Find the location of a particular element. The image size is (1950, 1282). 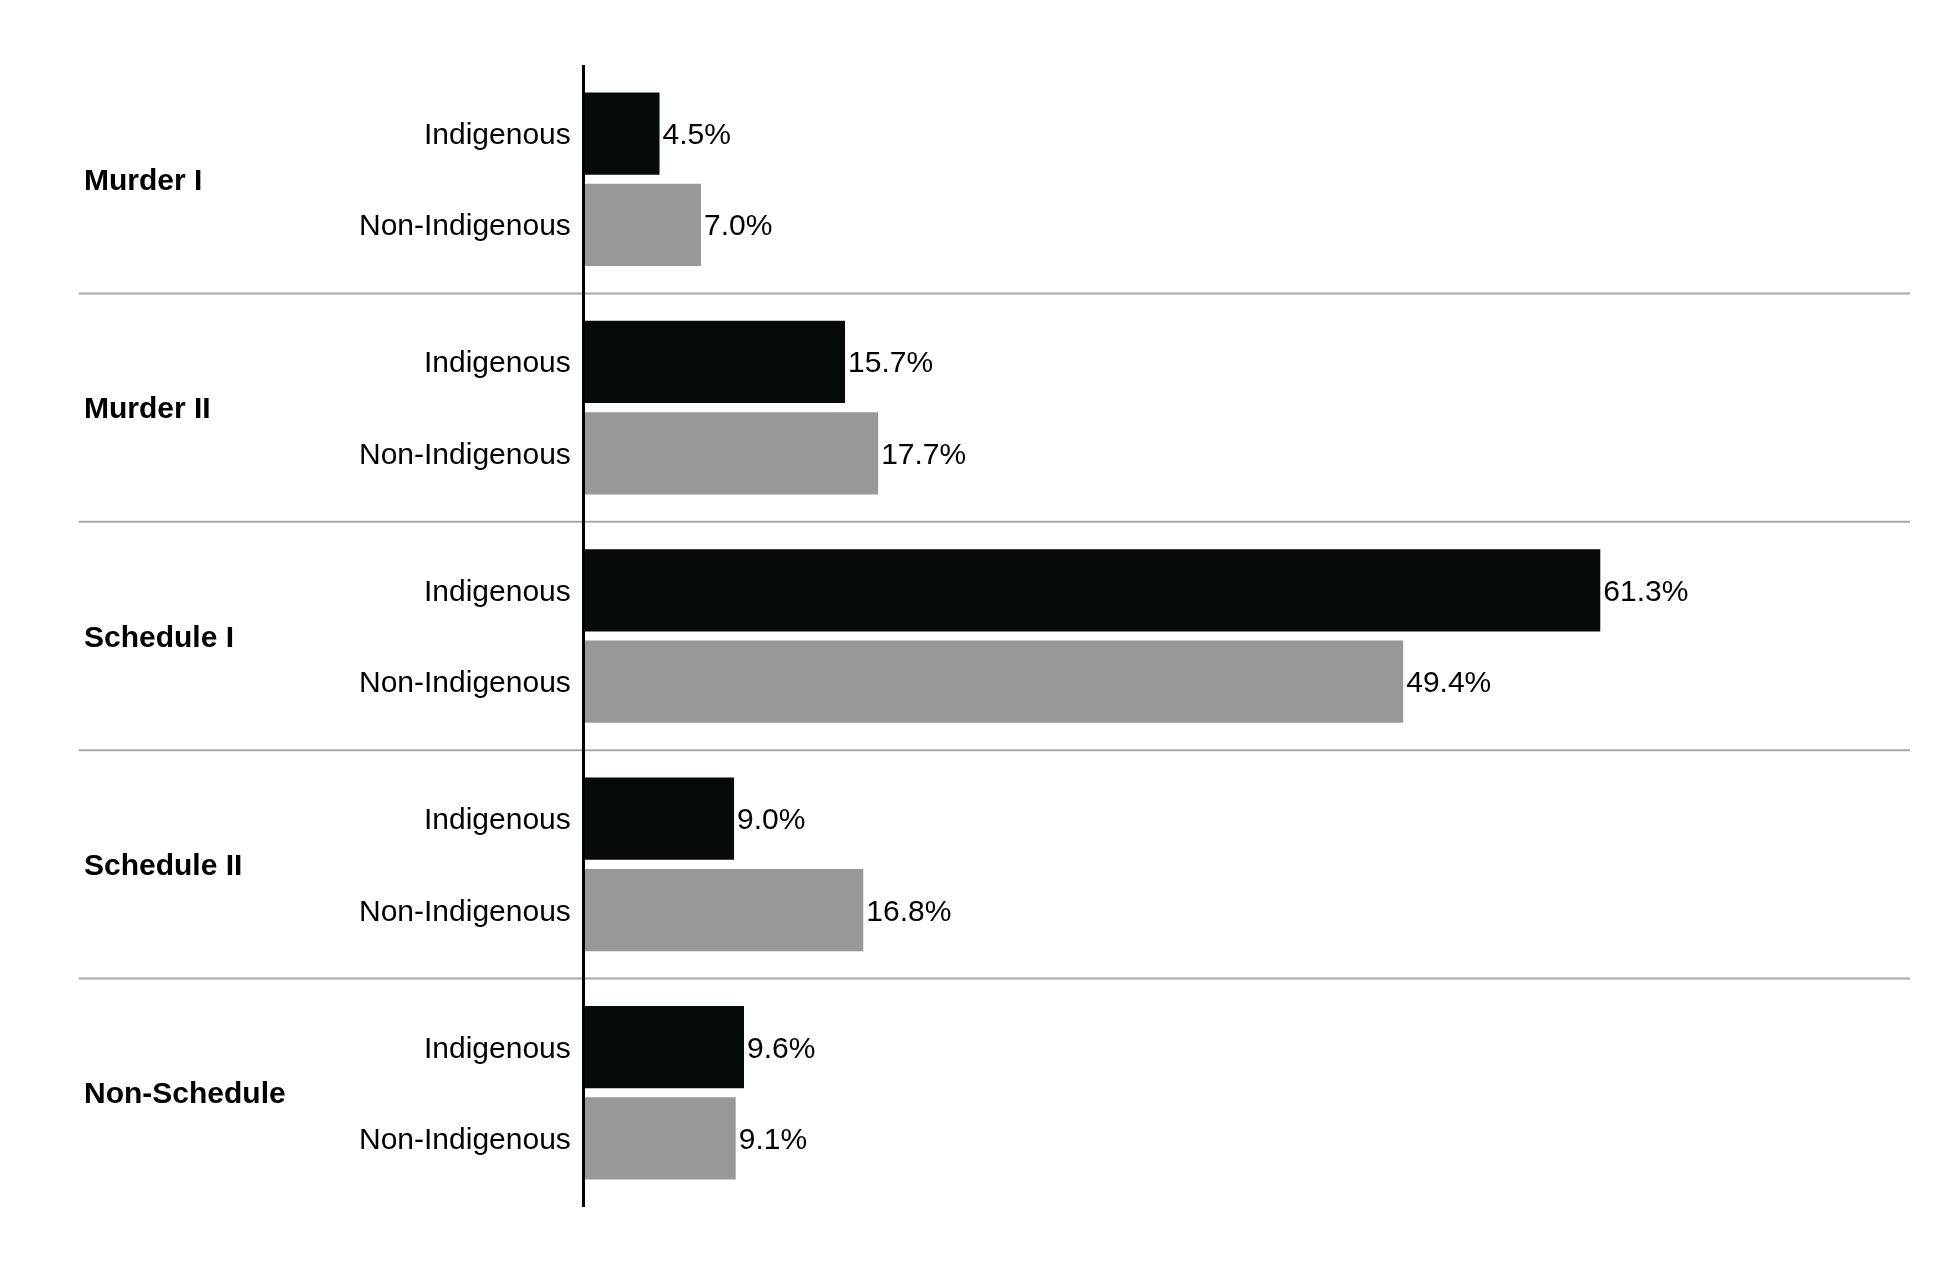

y-tick-label: Non-Schedule is located at coordinates (185, 1092).